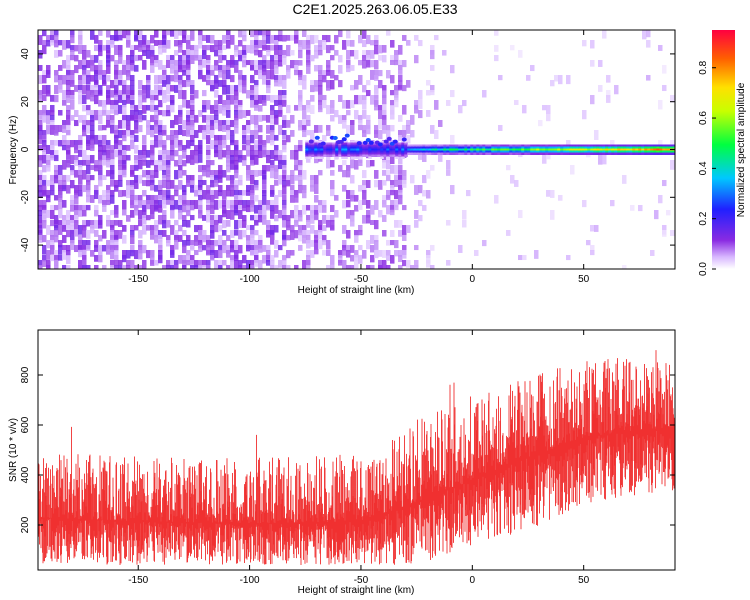 The image size is (750, 600). What do you see at coordinates (404, 139) in the screenshot?
I see `signal-blob` at bounding box center [404, 139].